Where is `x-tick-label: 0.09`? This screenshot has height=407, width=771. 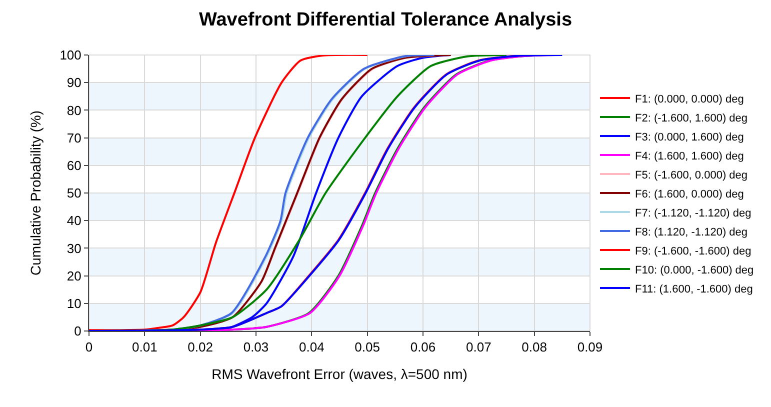 x-tick-label: 0.09 is located at coordinates (590, 347).